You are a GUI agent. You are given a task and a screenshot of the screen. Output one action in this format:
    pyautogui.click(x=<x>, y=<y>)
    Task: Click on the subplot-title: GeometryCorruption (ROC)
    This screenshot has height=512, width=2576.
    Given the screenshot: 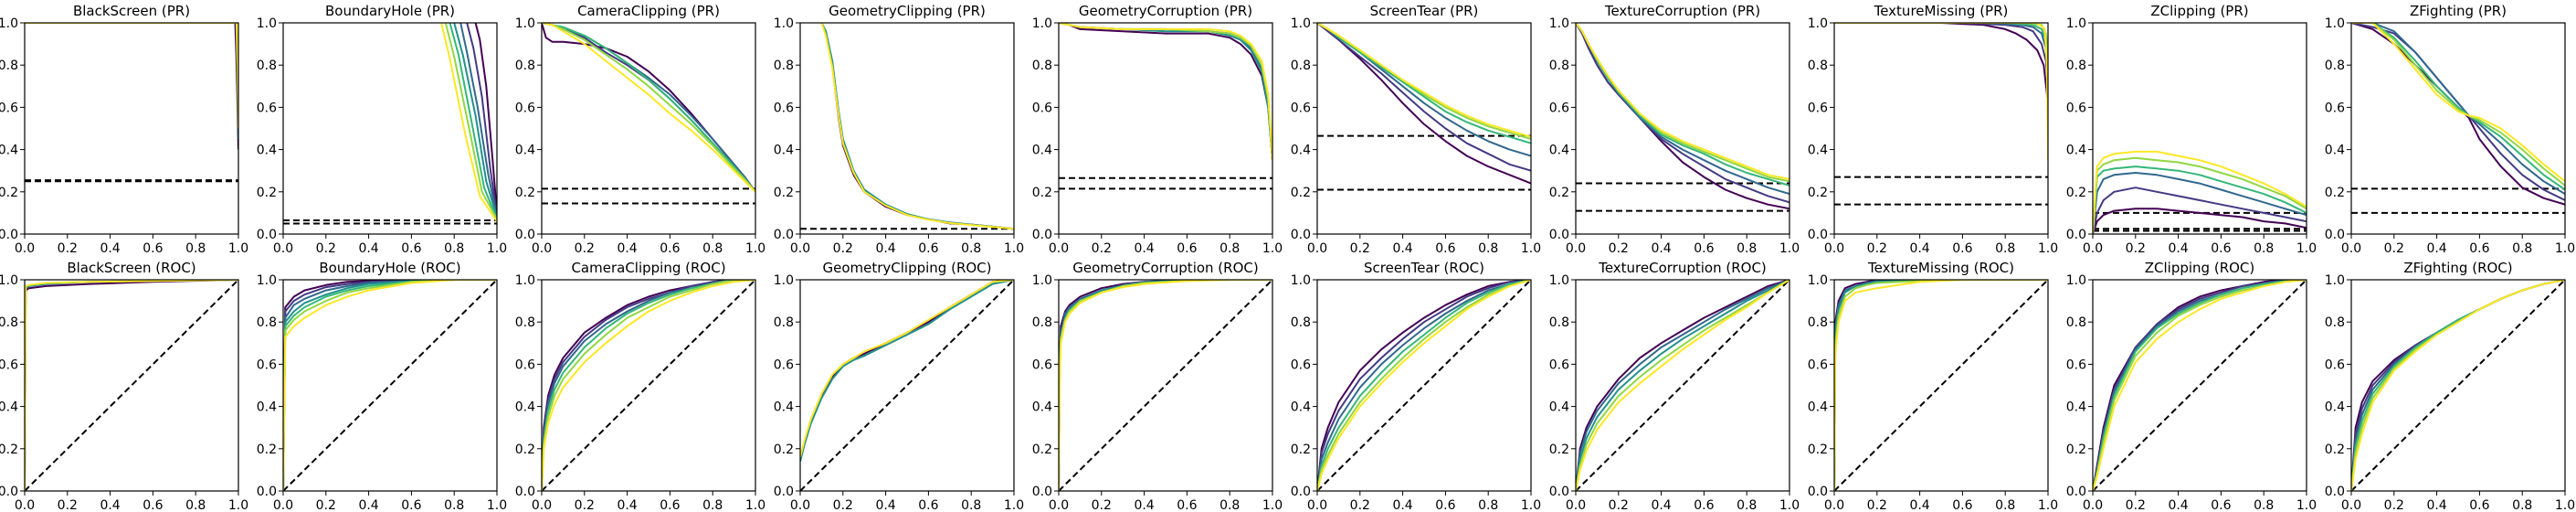 What is the action you would take?
    pyautogui.click(x=1165, y=268)
    